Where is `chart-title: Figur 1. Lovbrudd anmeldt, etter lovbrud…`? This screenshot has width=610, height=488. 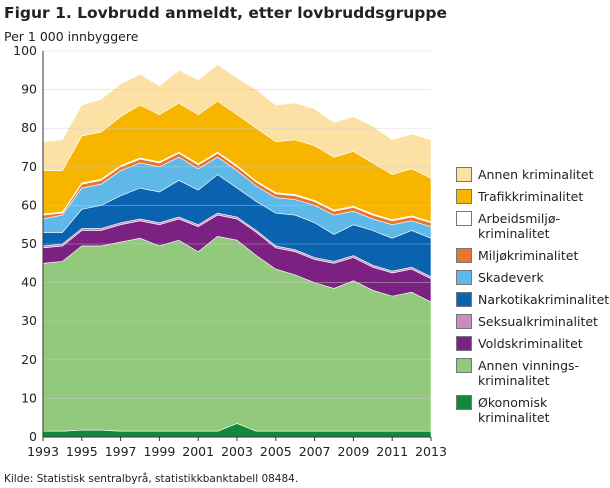
chart-title: Figur 1. Lovbrudd anmeldt, etter lovbrud… is located at coordinates (225, 13).